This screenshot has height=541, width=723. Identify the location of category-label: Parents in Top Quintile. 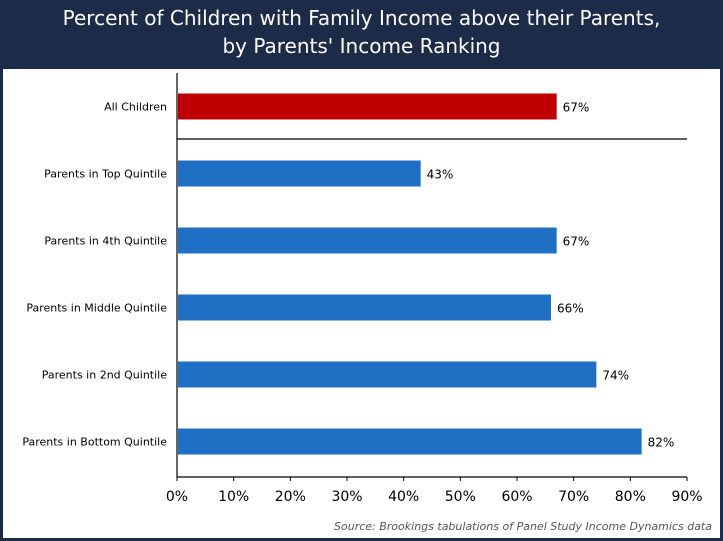
(105, 174).